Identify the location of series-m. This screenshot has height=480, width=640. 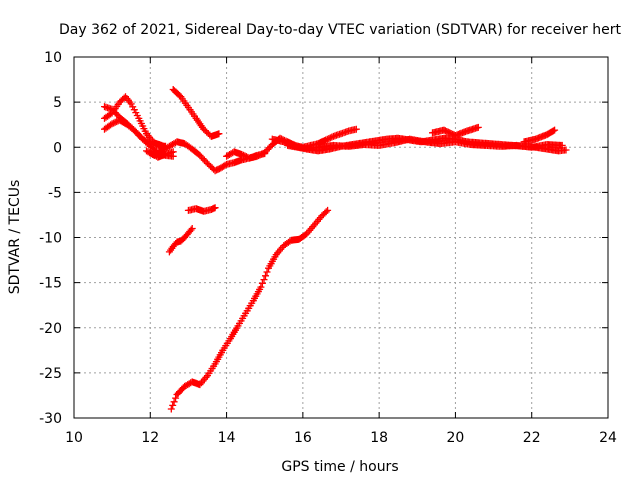
(201, 209).